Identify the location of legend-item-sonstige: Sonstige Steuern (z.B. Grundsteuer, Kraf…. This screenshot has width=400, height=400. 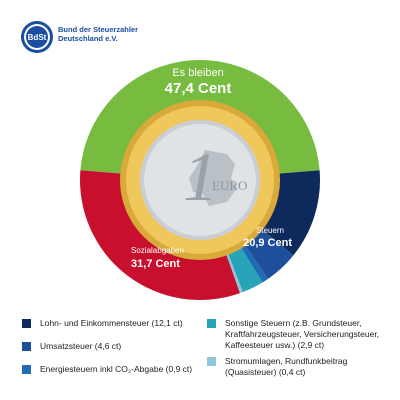
(297, 334).